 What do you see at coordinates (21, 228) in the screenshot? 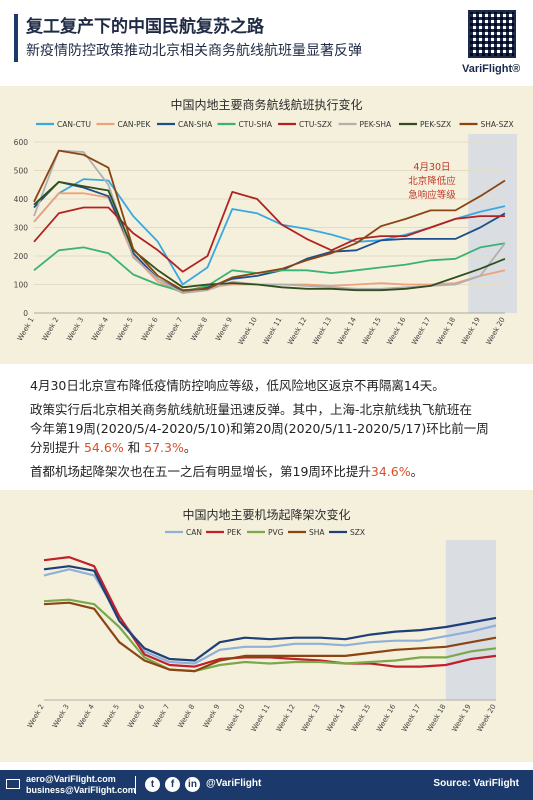
I see `y-tick-label: 300` at bounding box center [21, 228].